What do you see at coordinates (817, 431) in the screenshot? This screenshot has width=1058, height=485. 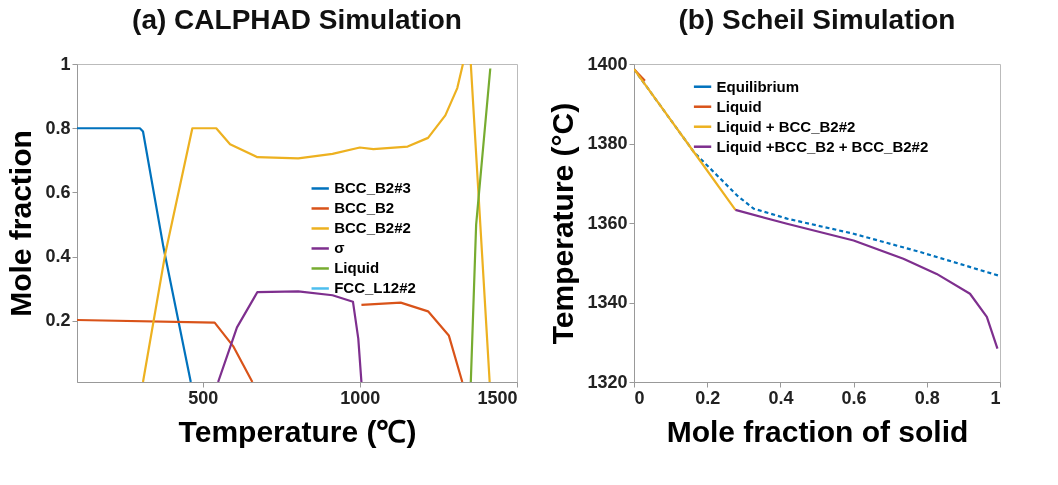 I see `x-axis-title: Mole fraction of solid` at bounding box center [817, 431].